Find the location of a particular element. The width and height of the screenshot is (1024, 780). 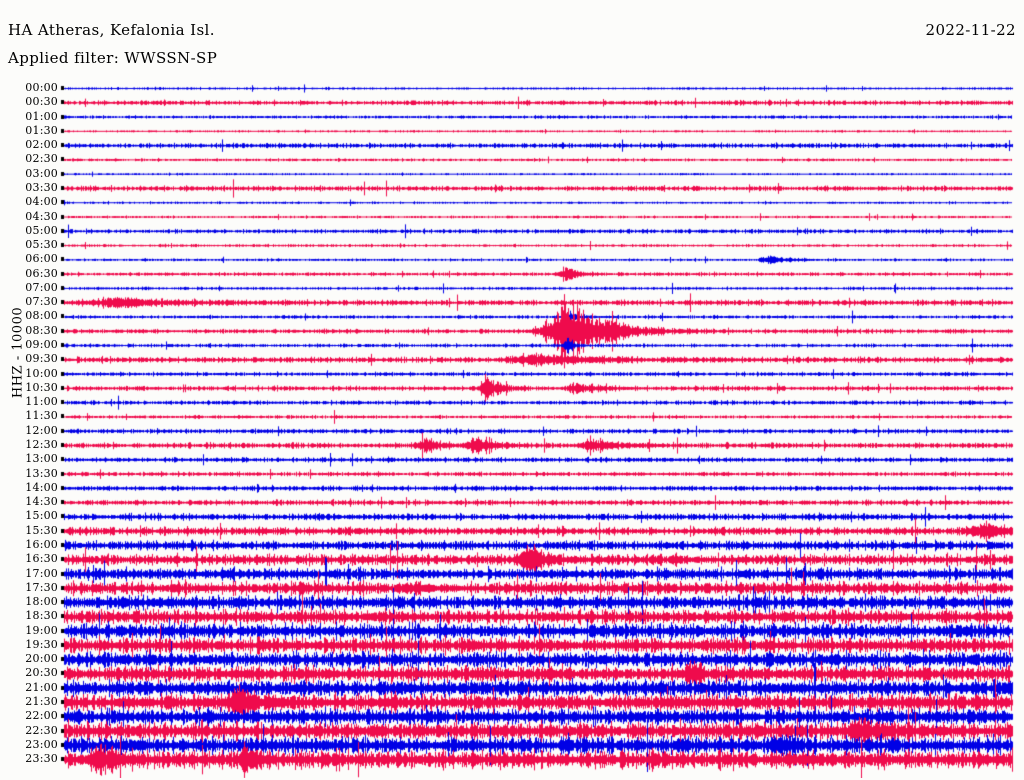

page-title: HA Atheras, Kefalonia Isl. is located at coordinates (111, 30).